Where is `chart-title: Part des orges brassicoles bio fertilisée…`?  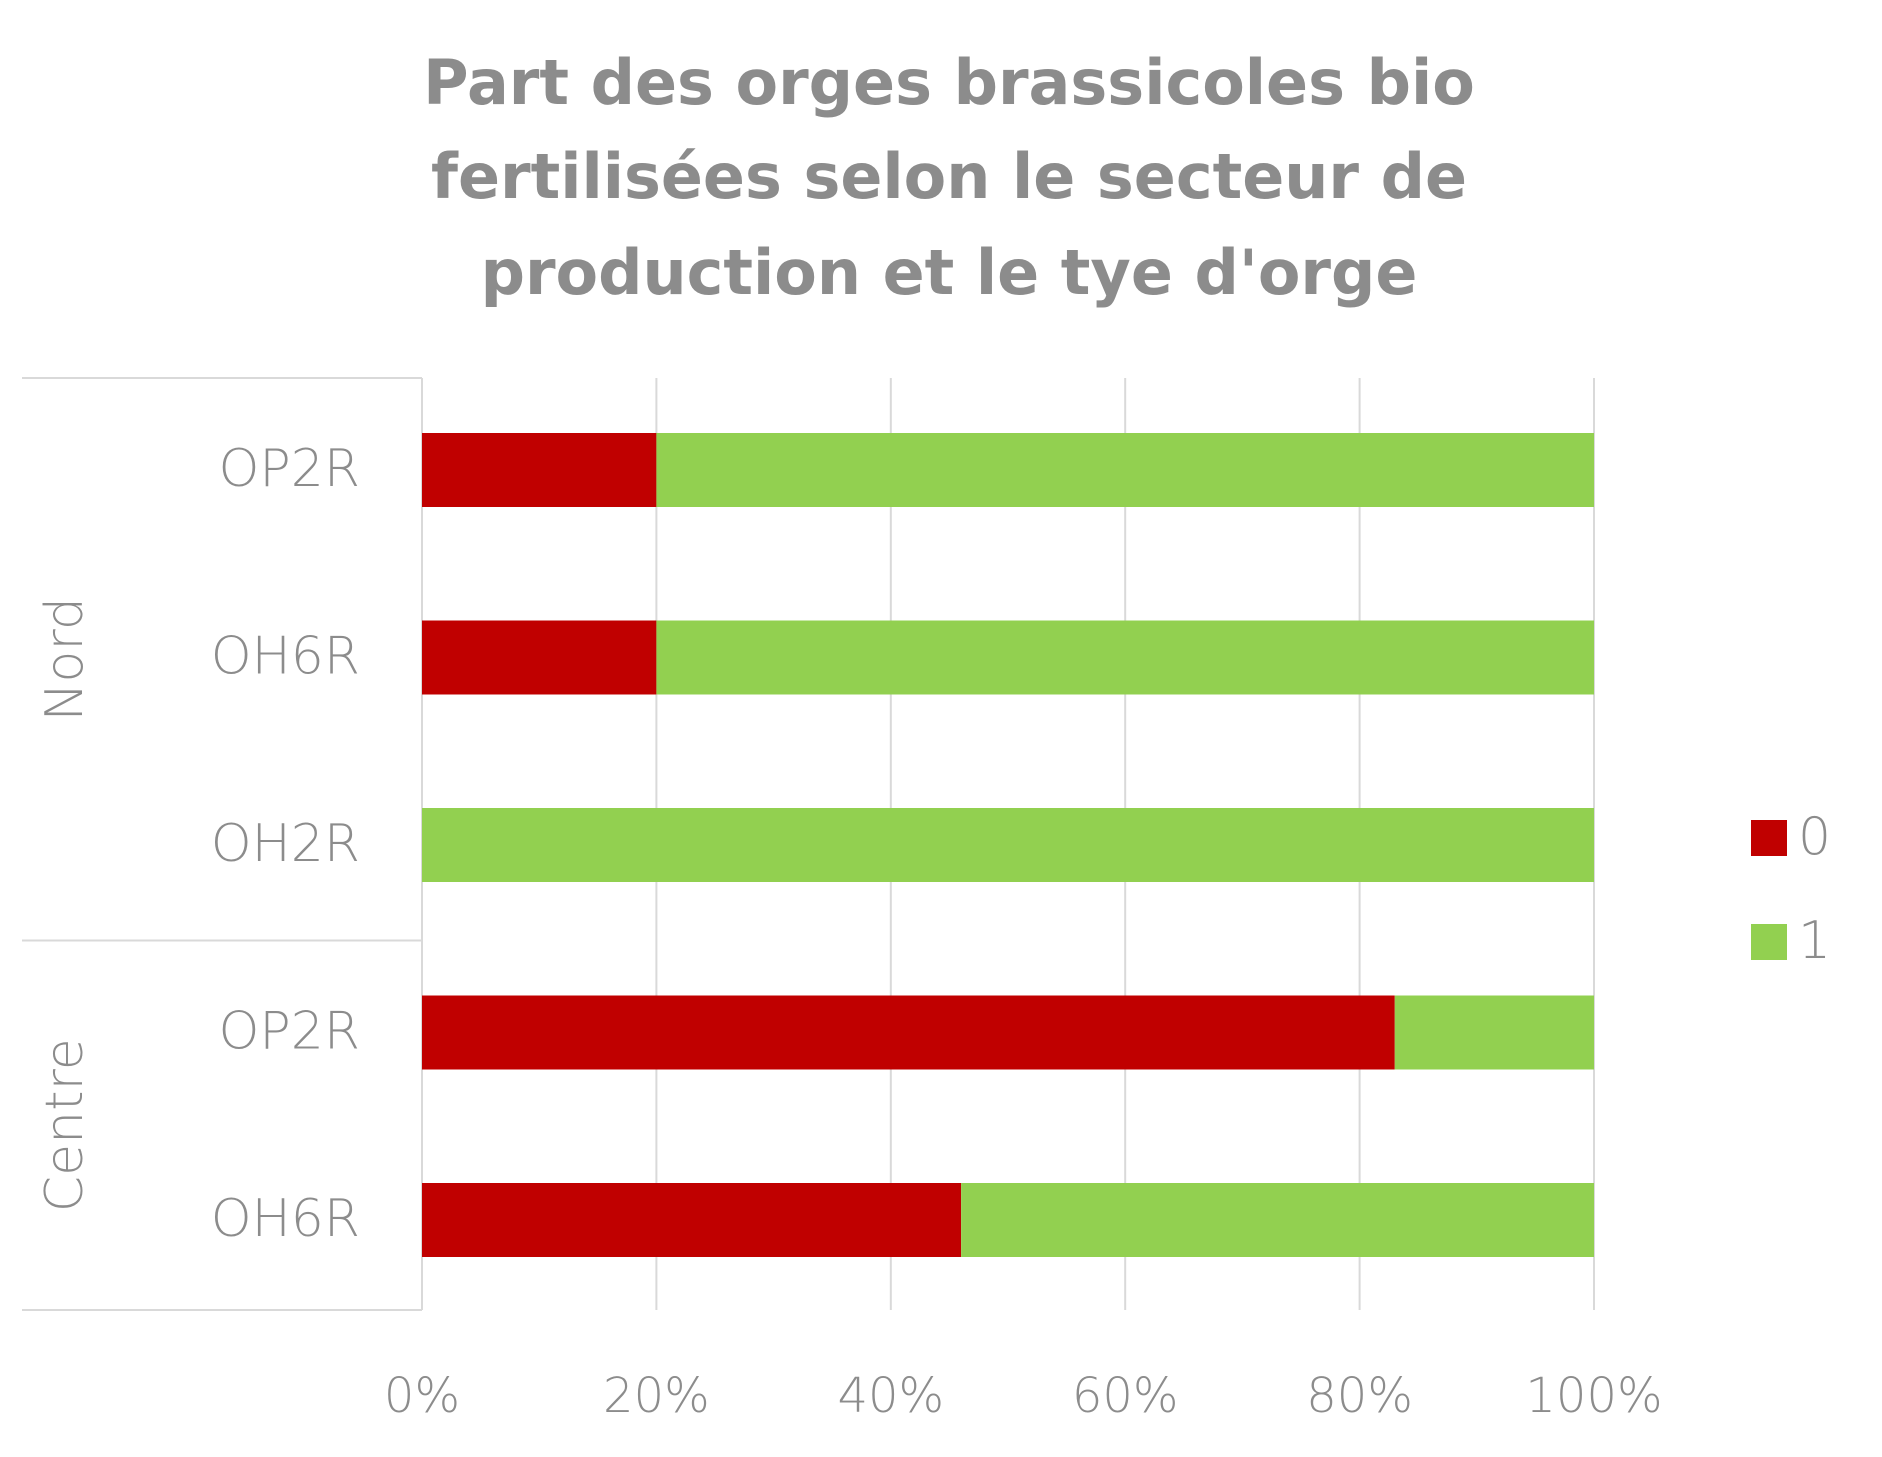
chart-title: Part des orges brassicoles bio fertilisée… is located at coordinates (949, 177).